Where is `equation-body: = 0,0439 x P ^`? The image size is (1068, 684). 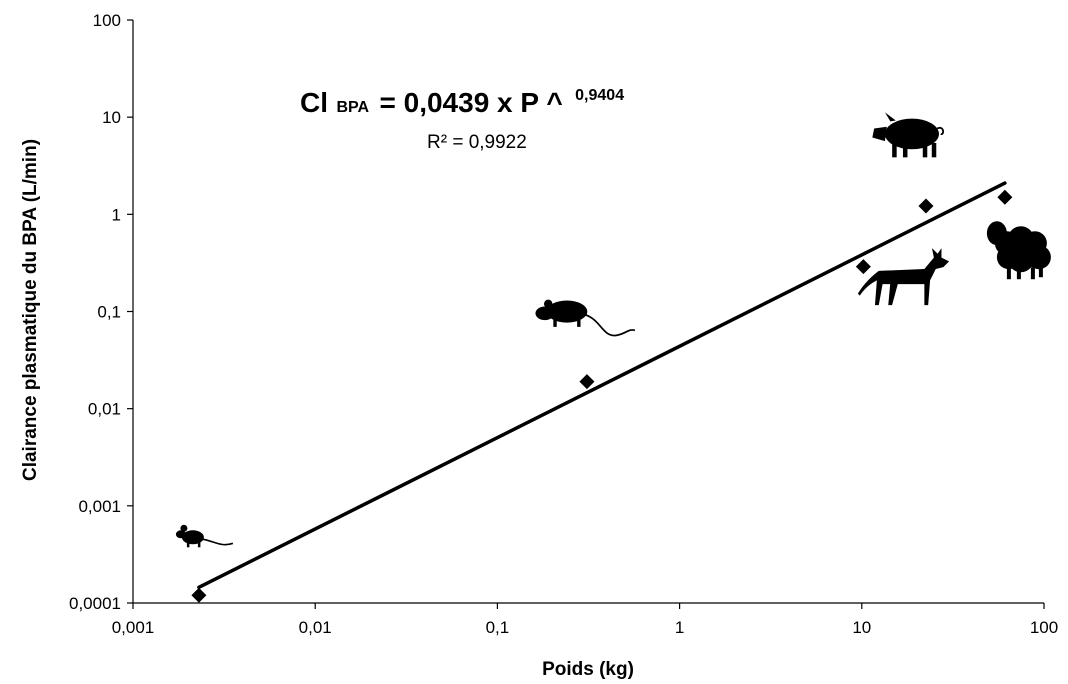
equation-body: = 0,0439 x P ^ is located at coordinates (471, 102).